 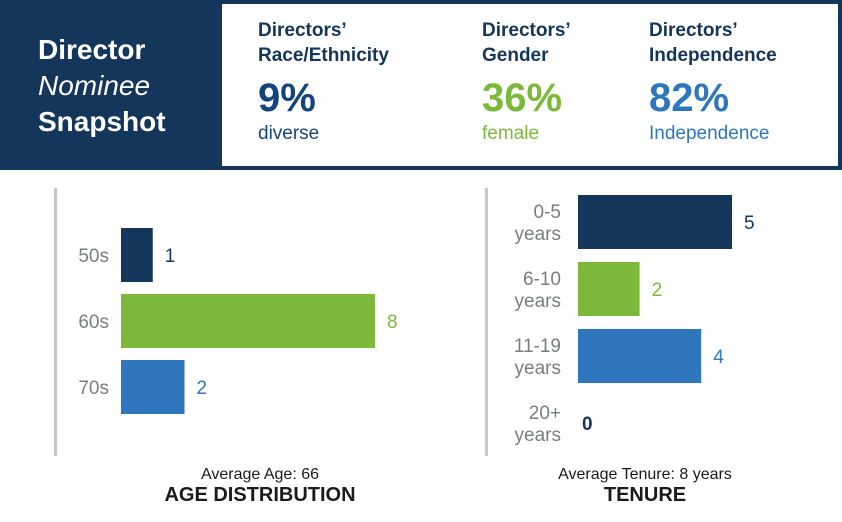 What do you see at coordinates (545, 413) in the screenshot?
I see `tenure-category-label-3-0: 20+` at bounding box center [545, 413].